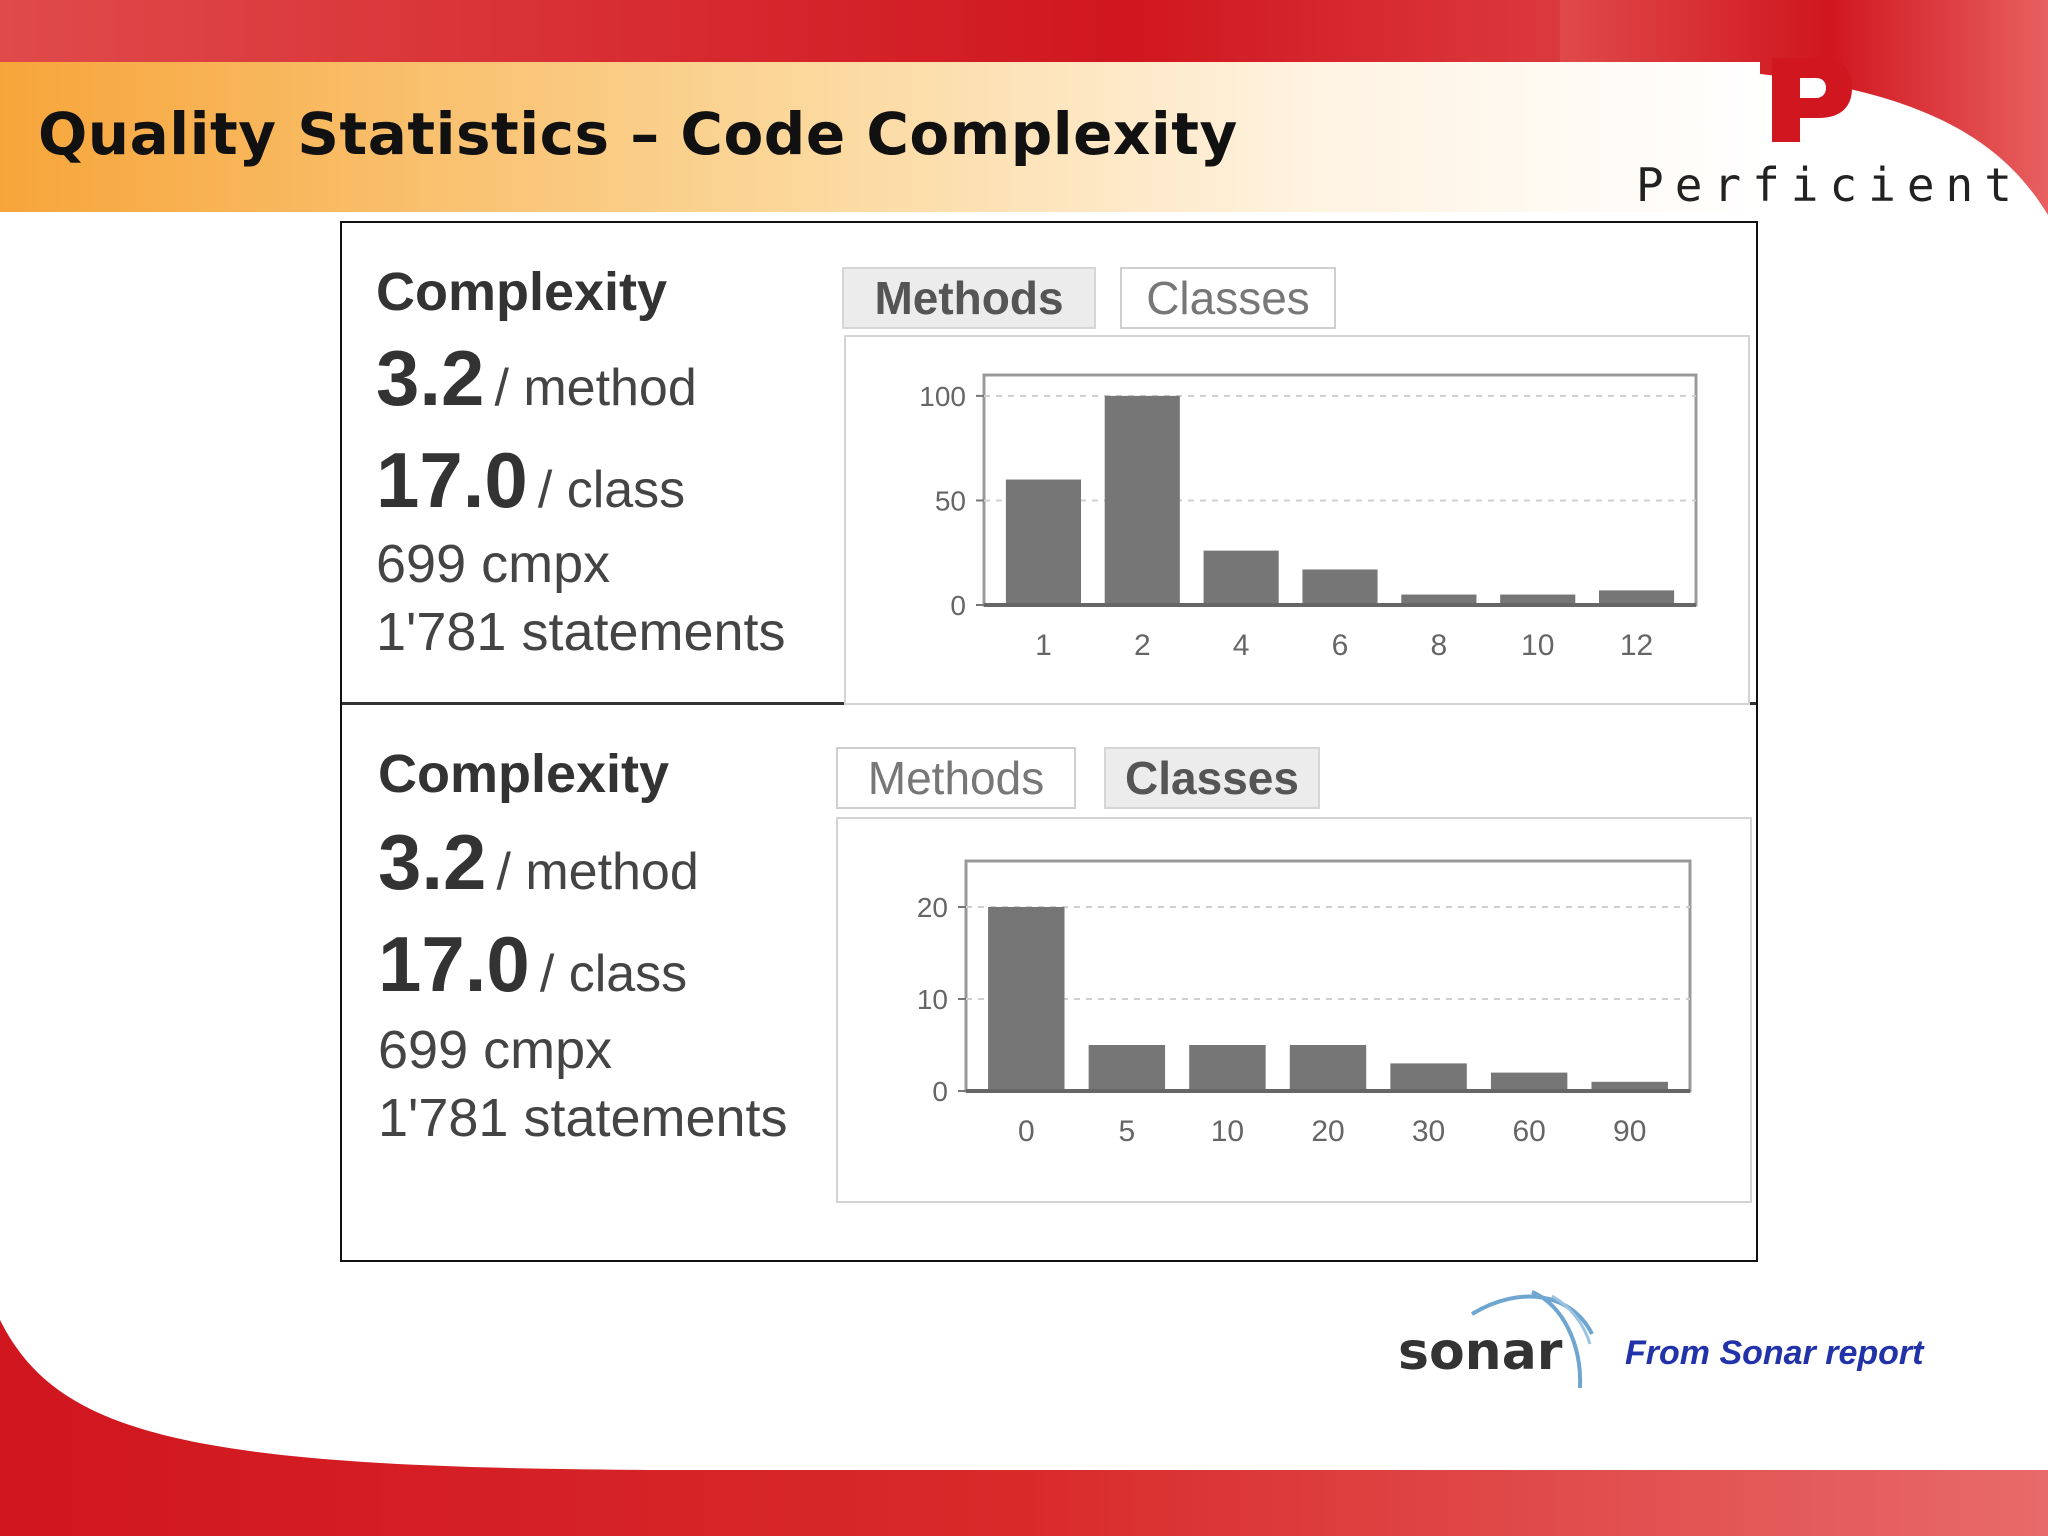 This screenshot has height=1536, width=2048. I want to click on sonar-logo: sonar, so click(1480, 1352).